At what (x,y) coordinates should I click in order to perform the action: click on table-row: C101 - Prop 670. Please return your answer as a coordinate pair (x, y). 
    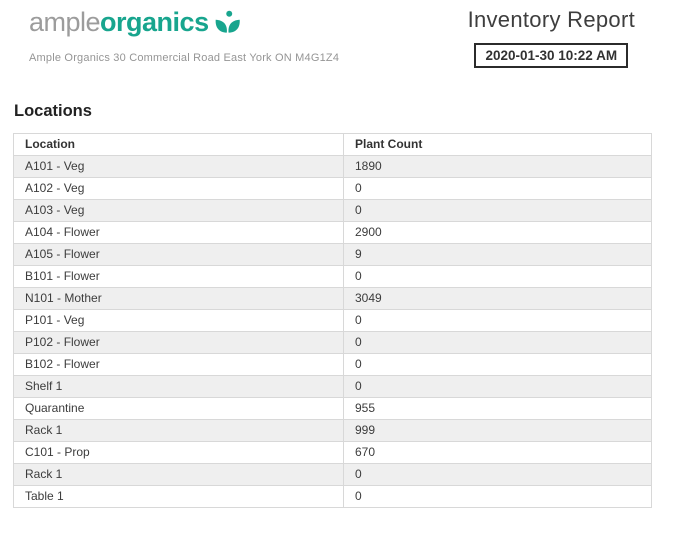
    Looking at the image, I should click on (332, 452).